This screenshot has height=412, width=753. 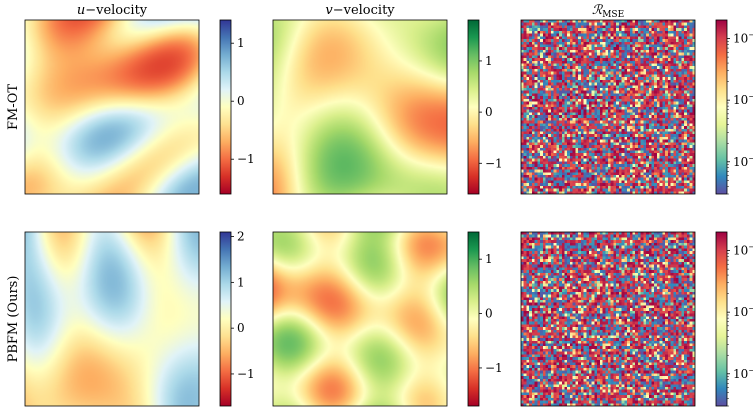 What do you see at coordinates (608, 11) in the screenshot?
I see `column-title: ℛMSE` at bounding box center [608, 11].